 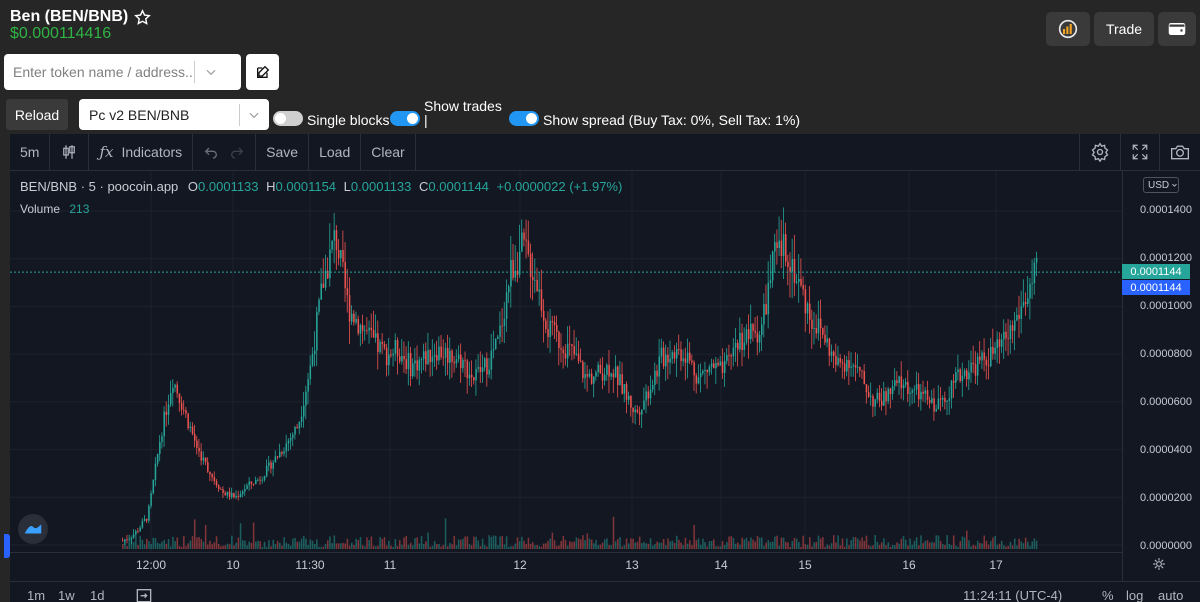 I want to click on side-panel-handle, so click(x=7, y=546).